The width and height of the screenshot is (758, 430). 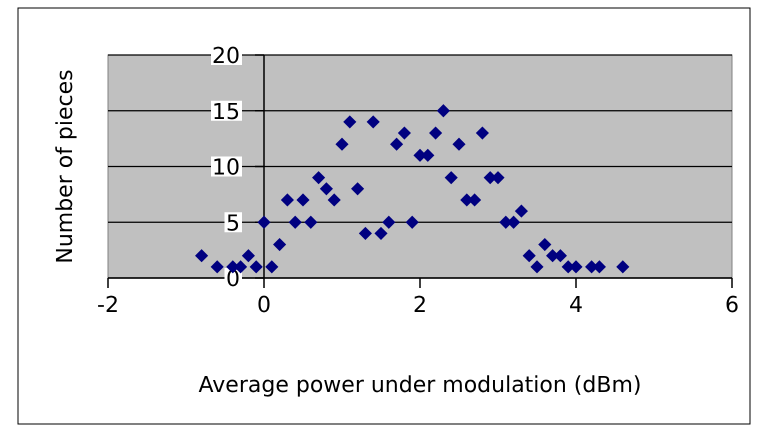 I want to click on y-tick-label: 5, so click(x=233, y=223).